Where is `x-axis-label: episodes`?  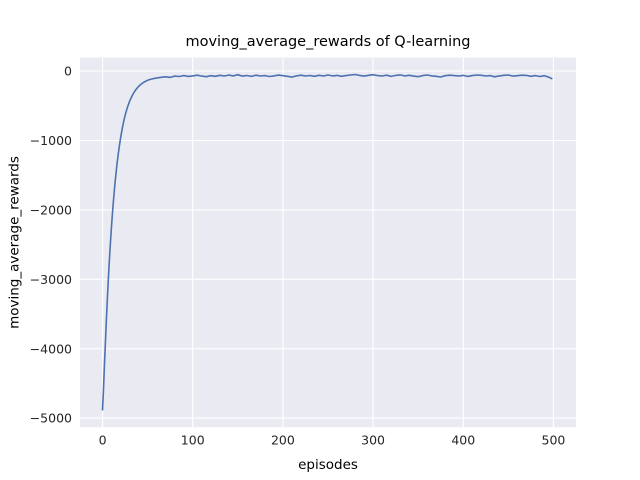 x-axis-label: episodes is located at coordinates (328, 465).